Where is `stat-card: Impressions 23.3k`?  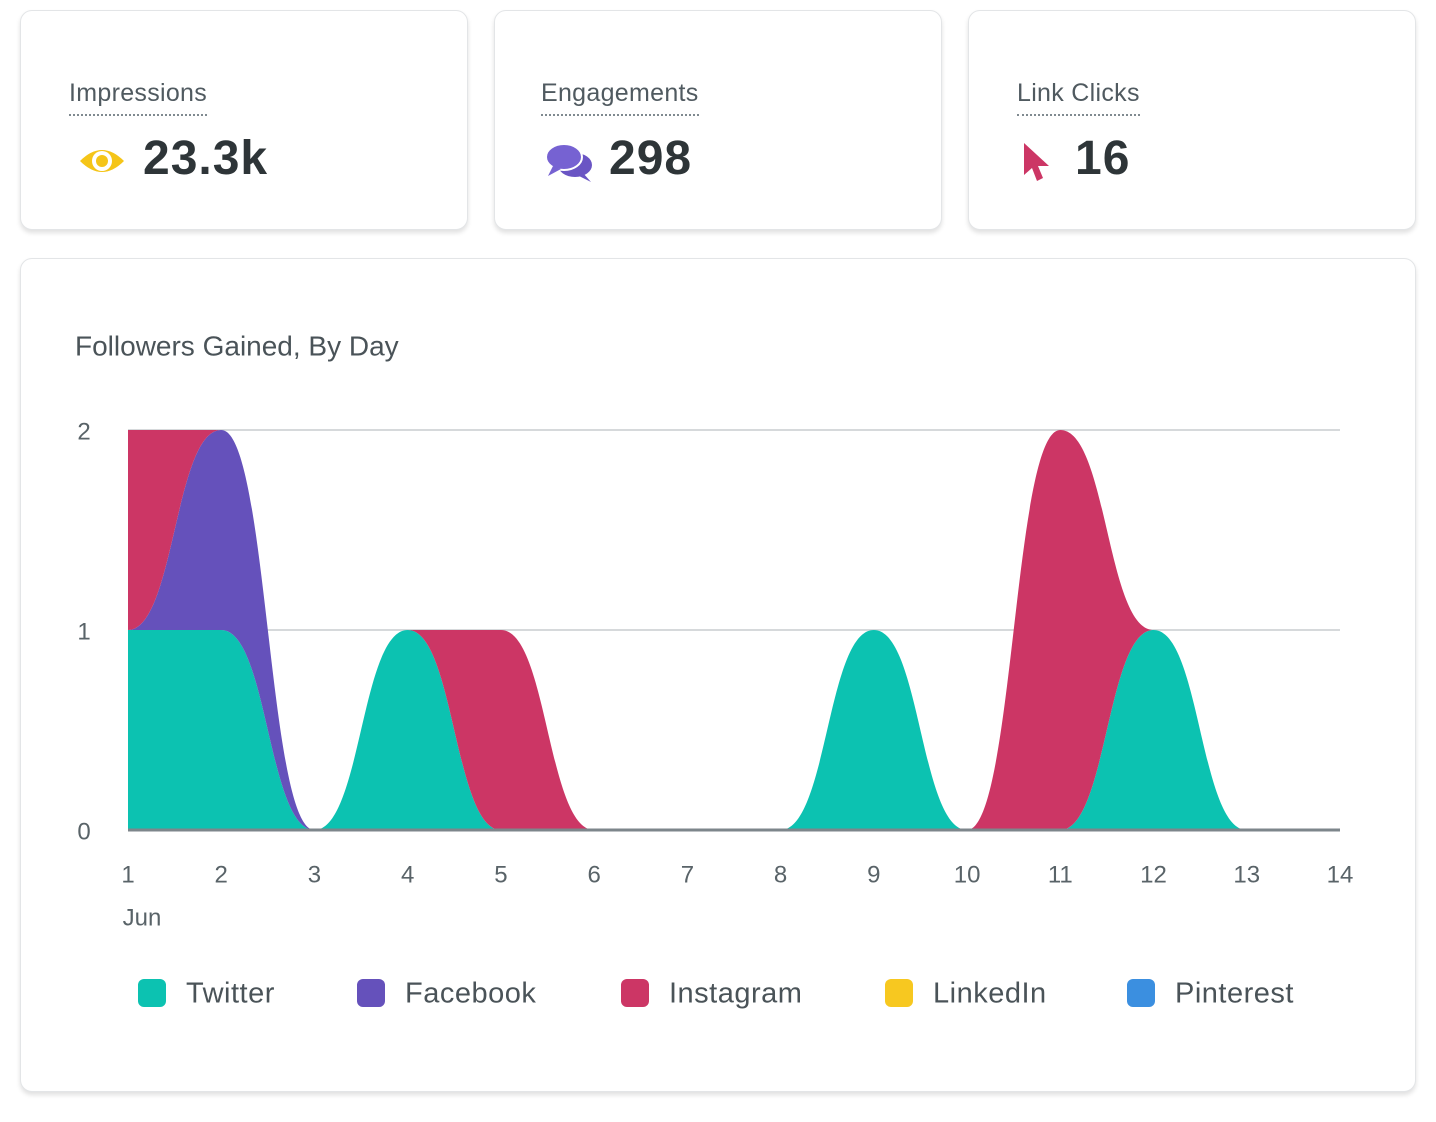
stat-card: Impressions 23.3k is located at coordinates (244, 120).